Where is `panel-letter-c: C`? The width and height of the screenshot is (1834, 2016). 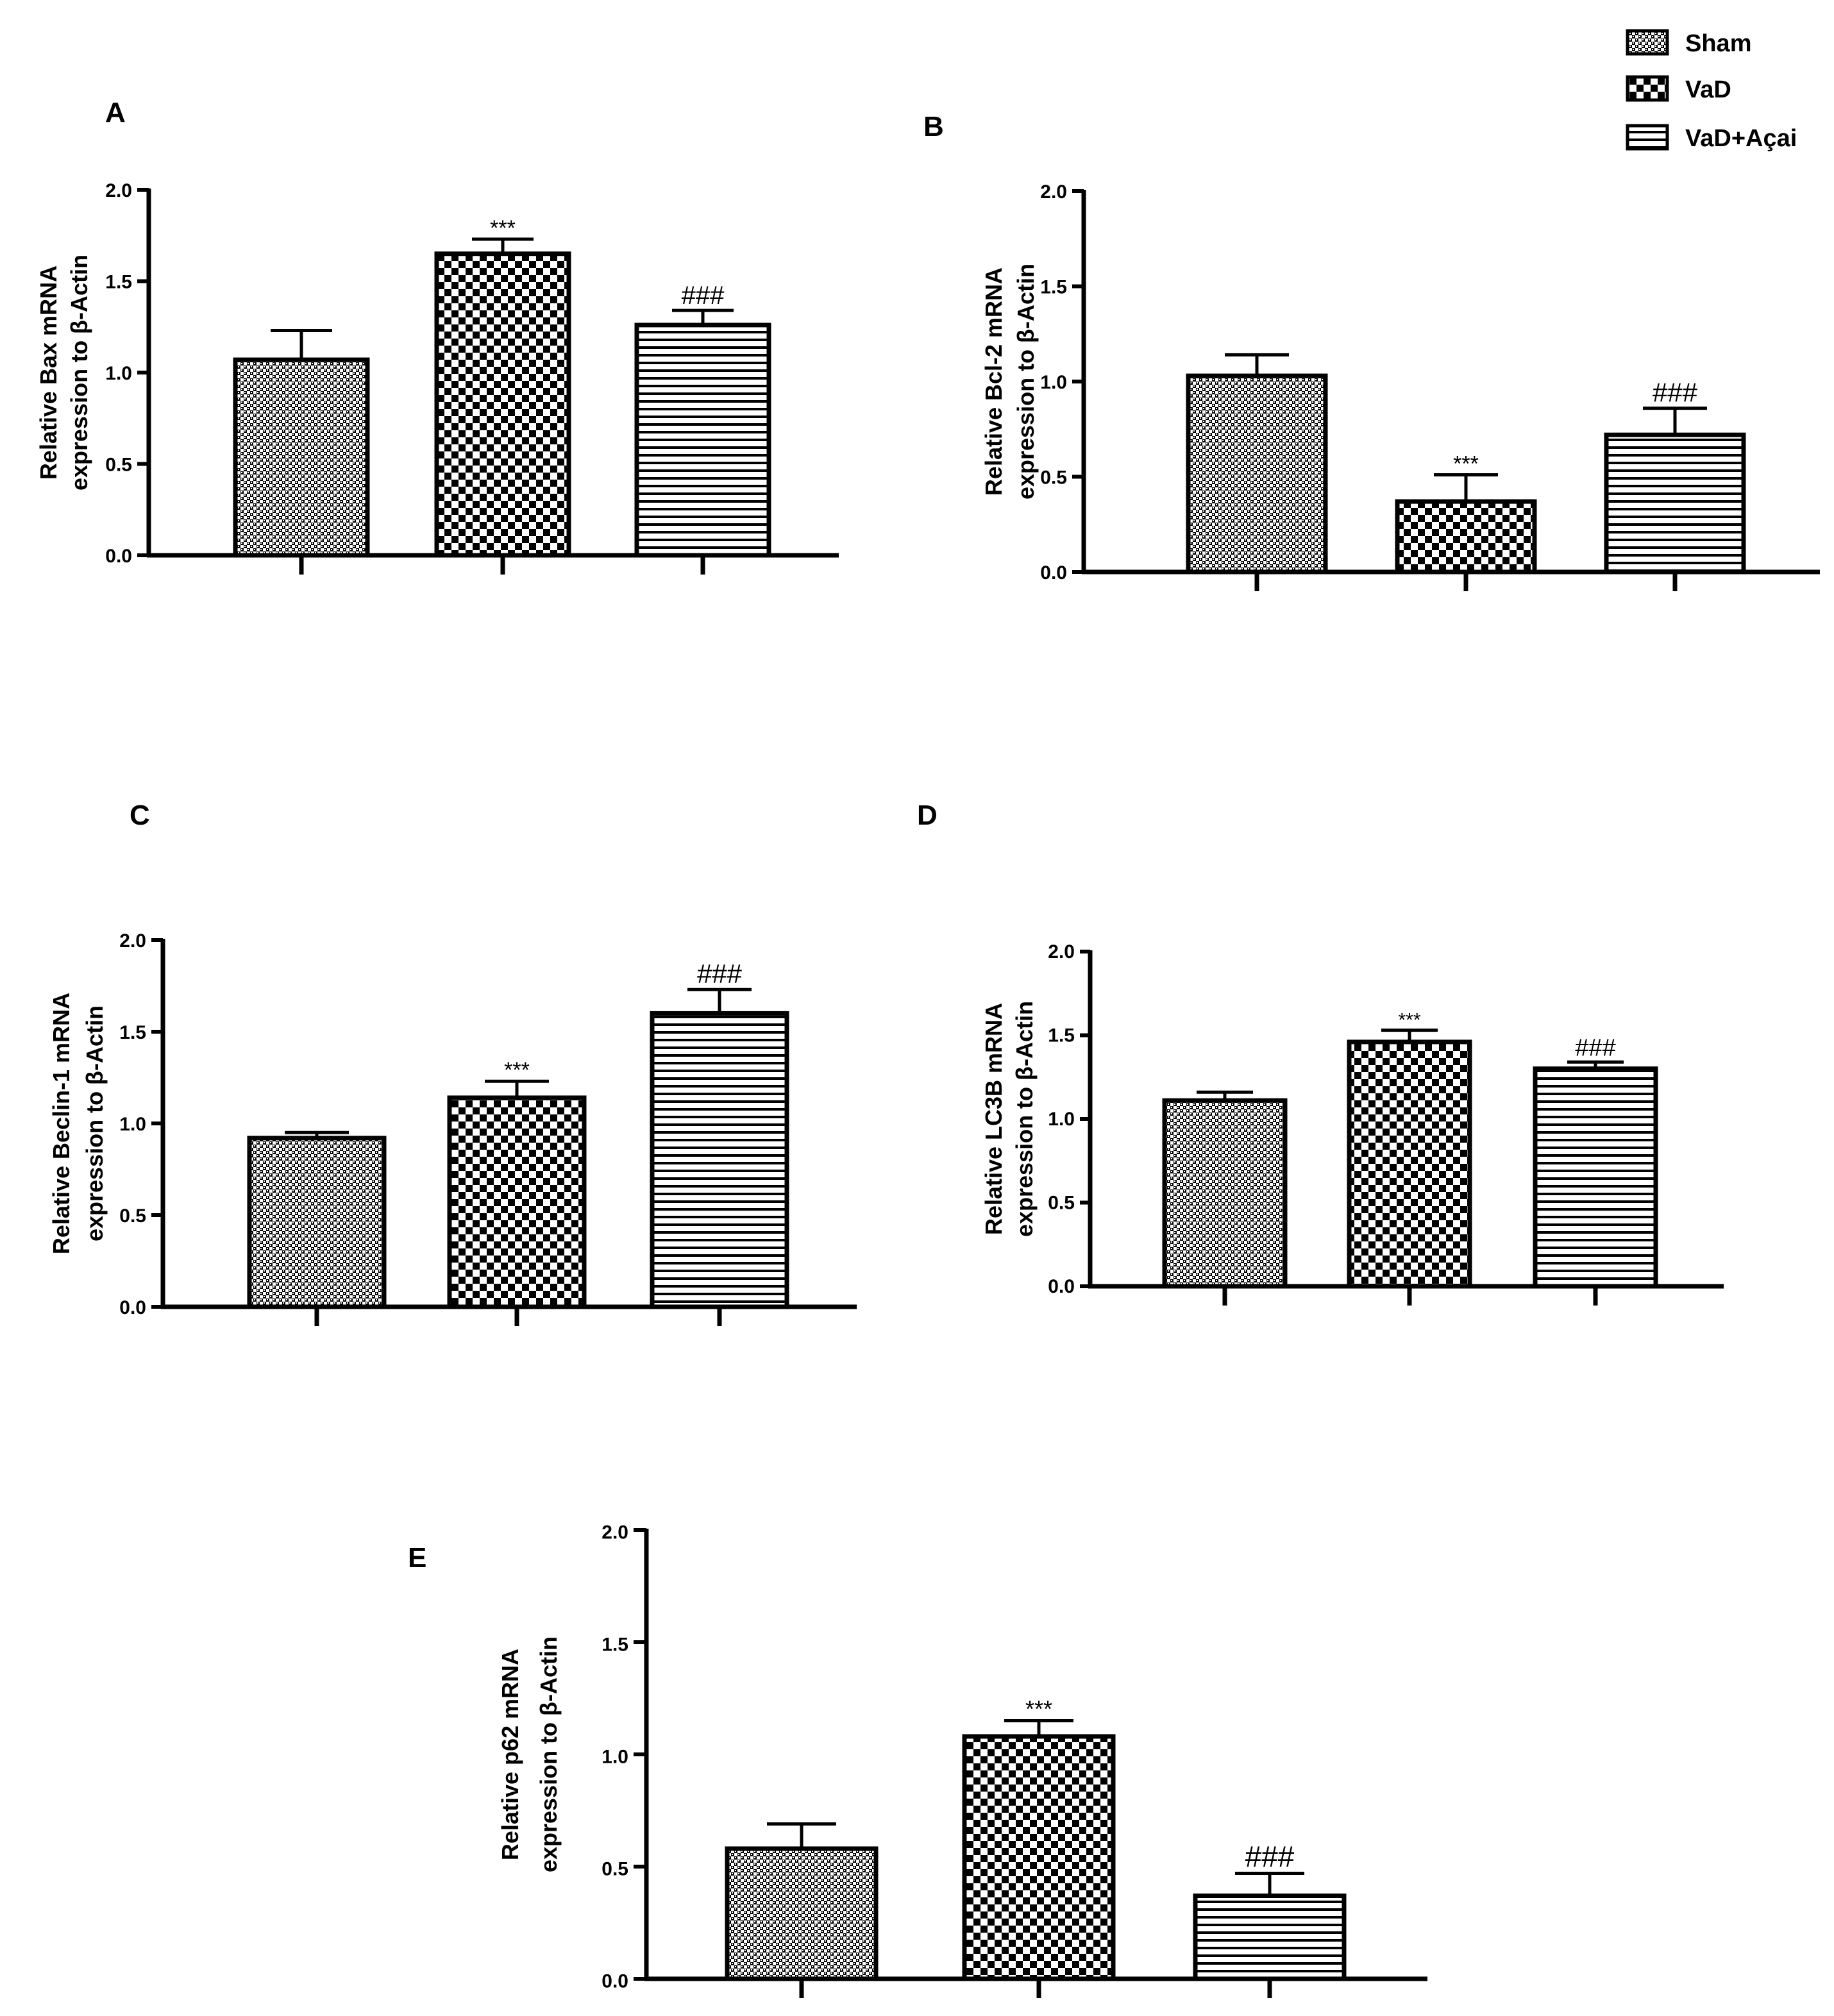 panel-letter-c: C is located at coordinates (140, 815).